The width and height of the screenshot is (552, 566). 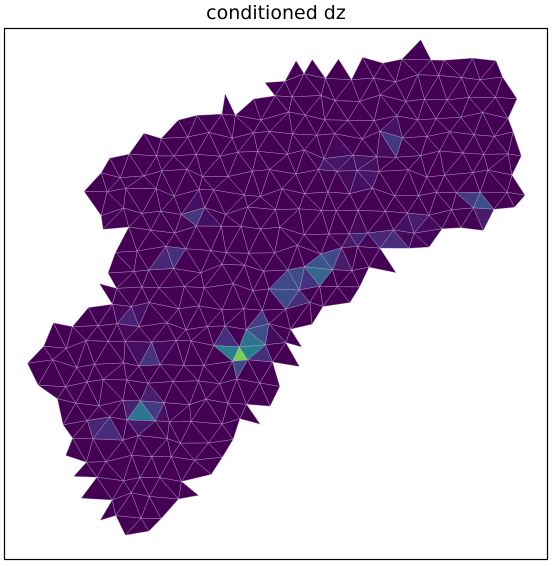 What do you see at coordinates (276, 13) in the screenshot?
I see `chart-title: conditioned dz` at bounding box center [276, 13].